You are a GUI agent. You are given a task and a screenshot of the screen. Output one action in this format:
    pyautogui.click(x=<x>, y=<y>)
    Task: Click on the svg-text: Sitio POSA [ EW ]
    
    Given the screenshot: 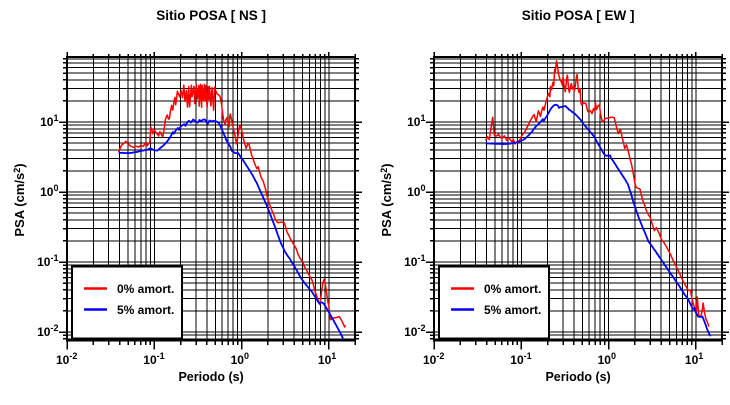 What is the action you would take?
    pyautogui.click(x=578, y=15)
    